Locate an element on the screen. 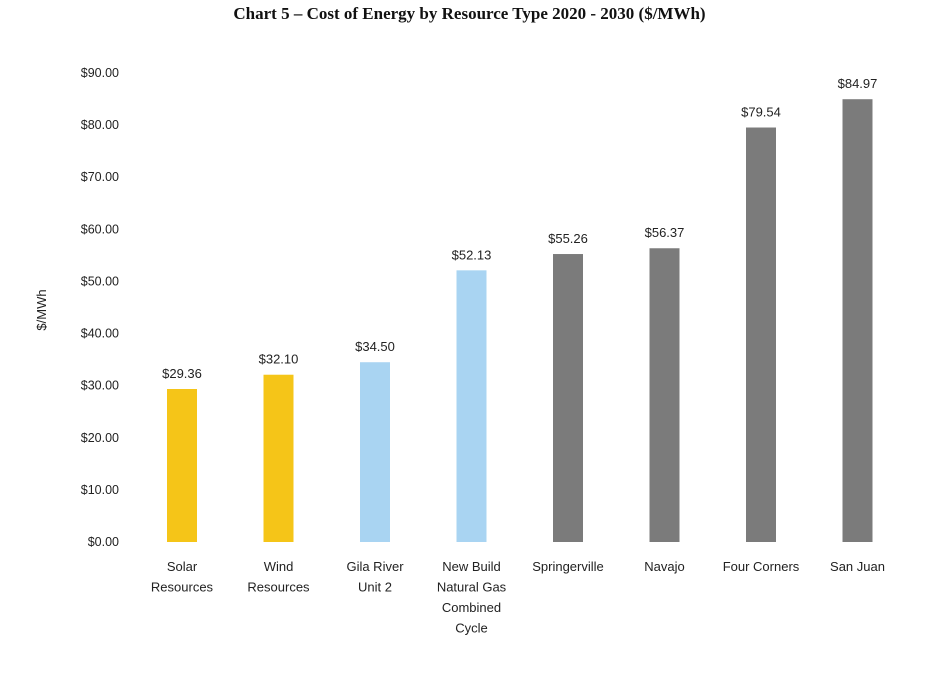  y-tick-label: $90.00 is located at coordinates (100, 73).